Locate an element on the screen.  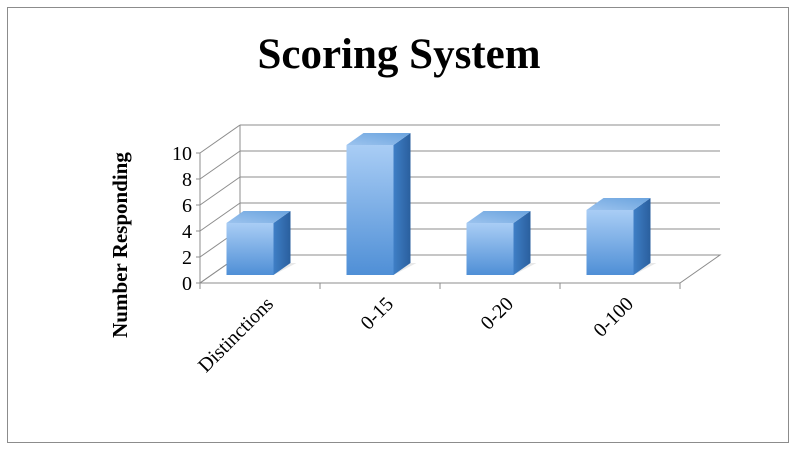
y-tick-label: 4 is located at coordinates (187, 232).